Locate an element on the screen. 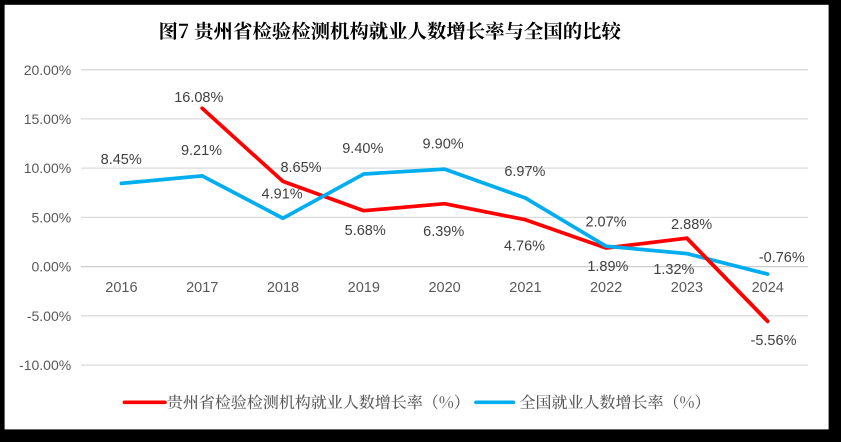  svg-text: 2.88% is located at coordinates (691, 225).